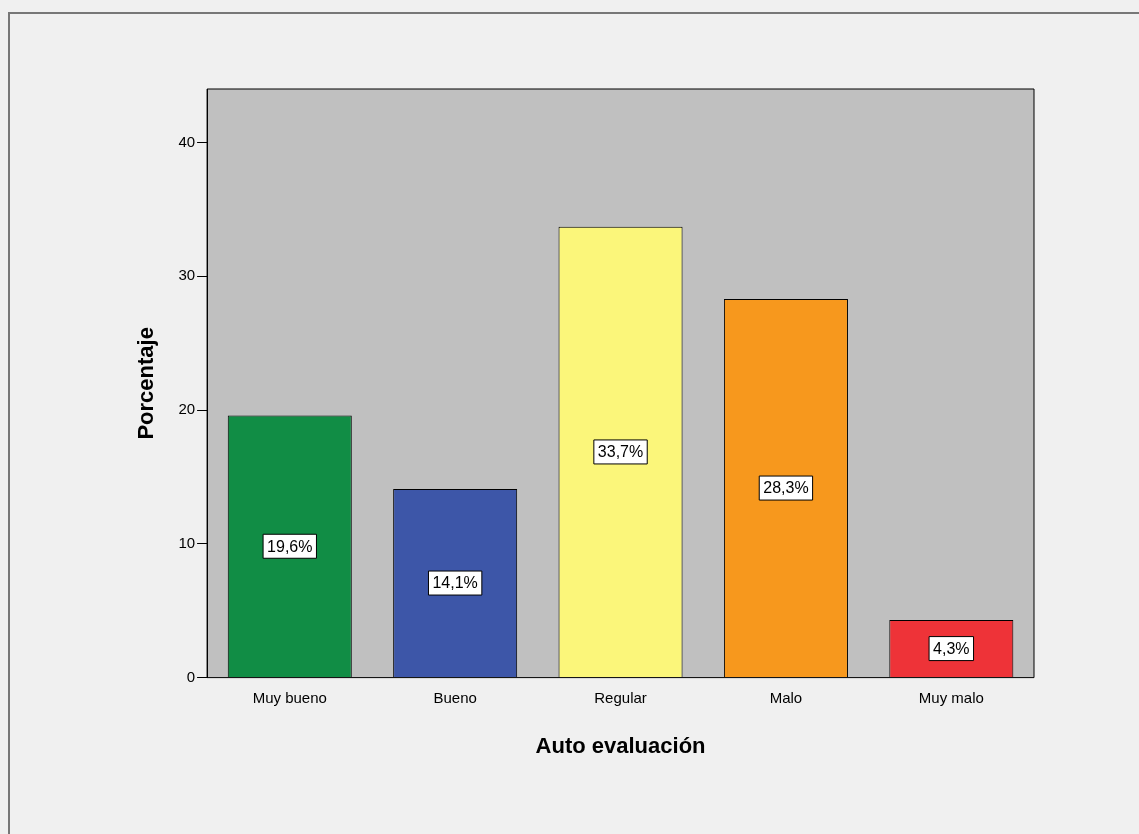 This screenshot has height=834, width=1139. I want to click on x-tick-label: Regular, so click(620, 697).